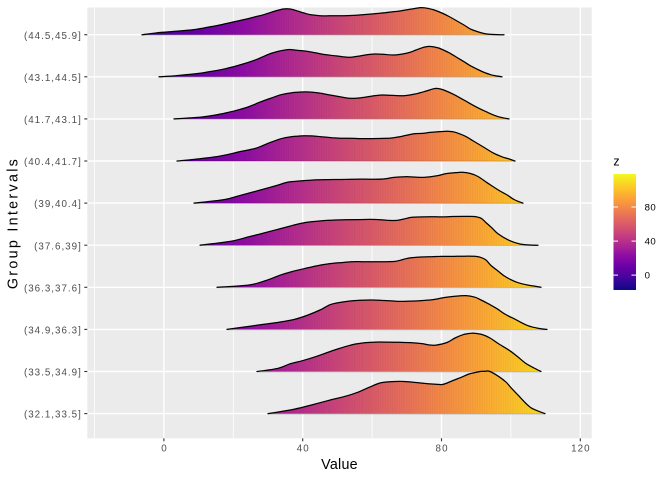 Image resolution: width=672 pixels, height=485 pixels. I want to click on svg-text: (37.6,39], so click(58, 246).